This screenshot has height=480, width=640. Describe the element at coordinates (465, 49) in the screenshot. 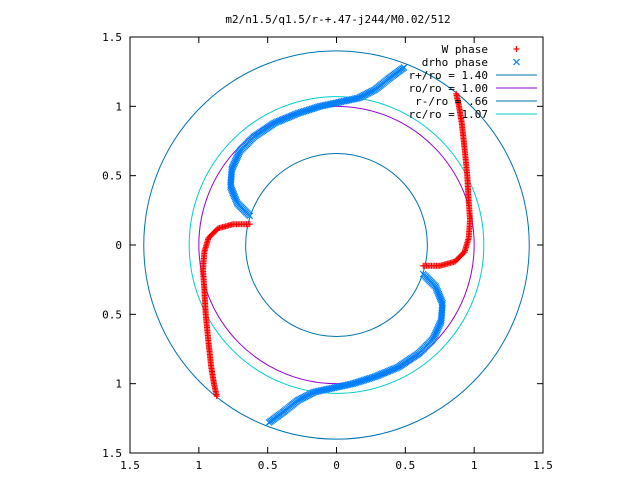

I see `legend-label: W phase` at that location.